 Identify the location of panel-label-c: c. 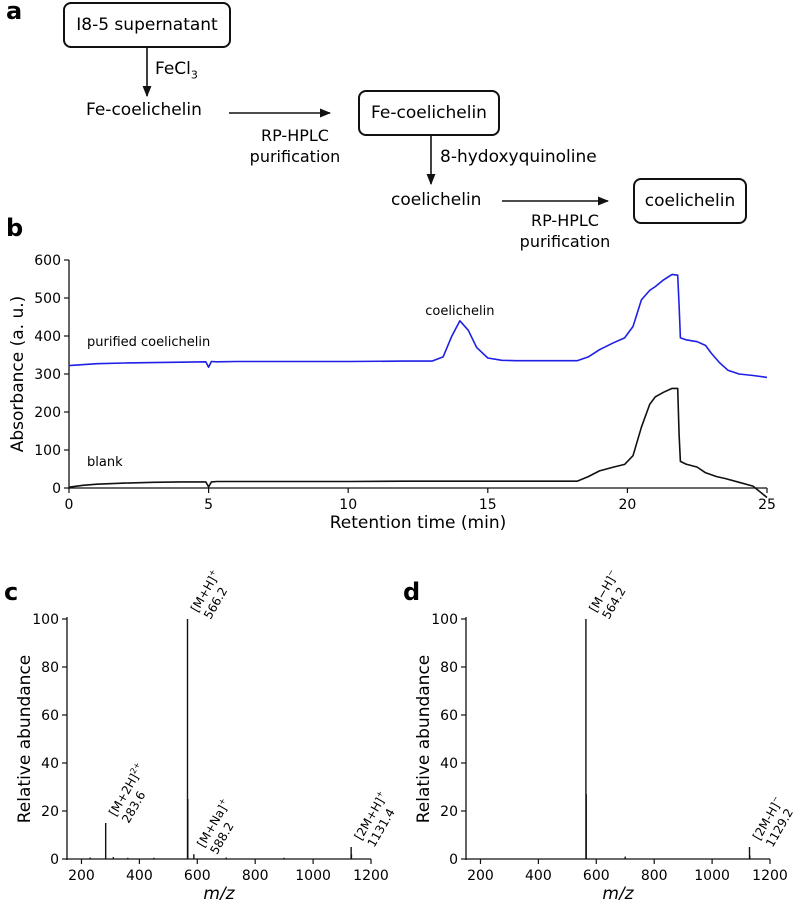
(11, 592).